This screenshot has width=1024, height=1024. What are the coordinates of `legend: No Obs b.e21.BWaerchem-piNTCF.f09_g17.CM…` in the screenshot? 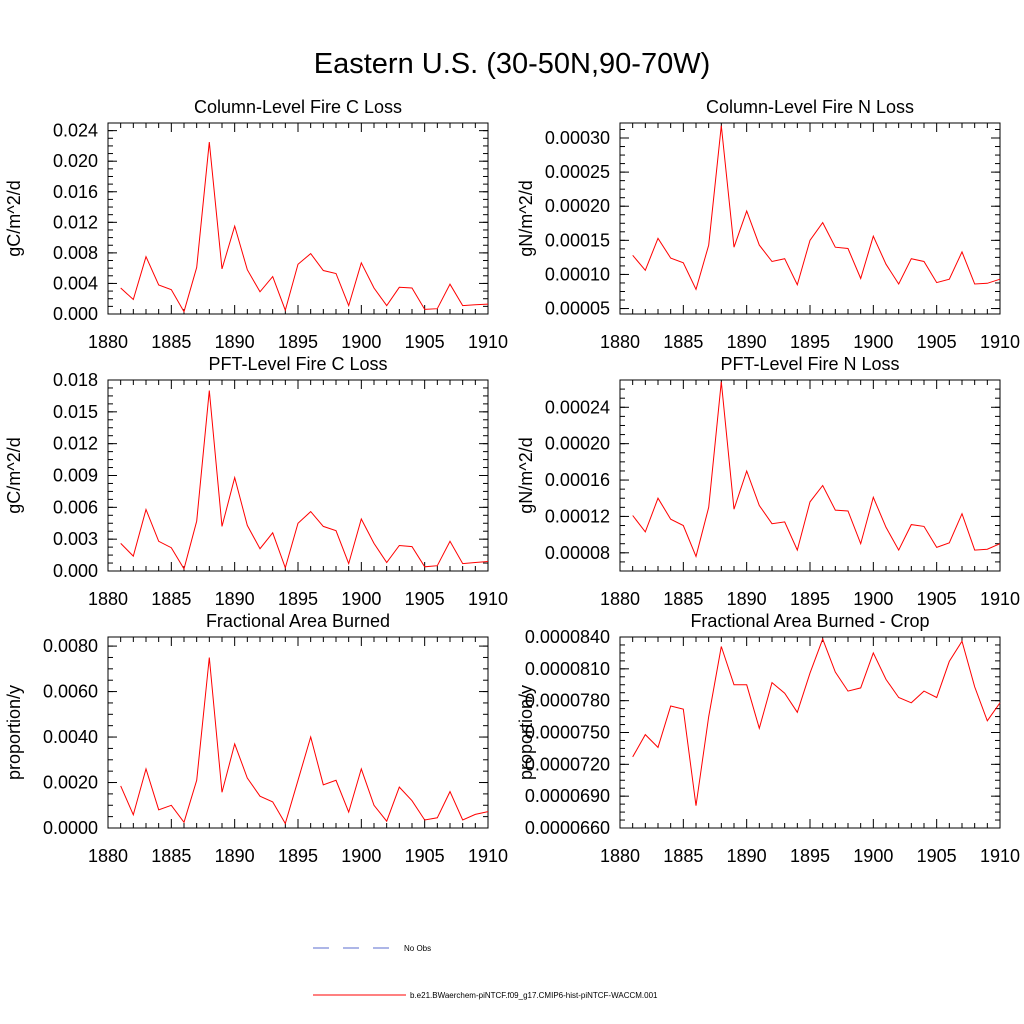 It's located at (485, 972).